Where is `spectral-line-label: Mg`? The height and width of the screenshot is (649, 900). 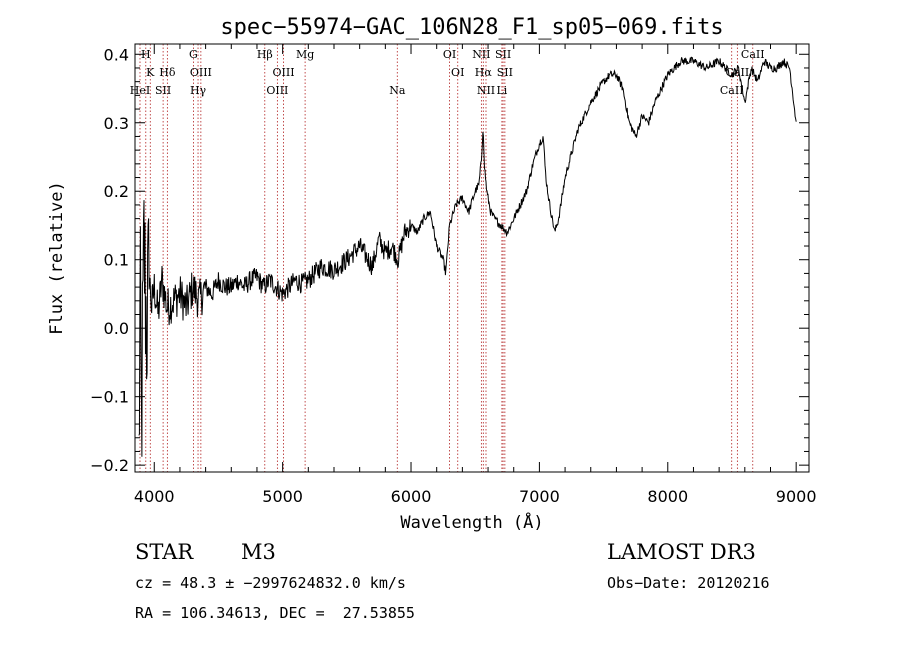
spectral-line-label: Mg is located at coordinates (305, 54).